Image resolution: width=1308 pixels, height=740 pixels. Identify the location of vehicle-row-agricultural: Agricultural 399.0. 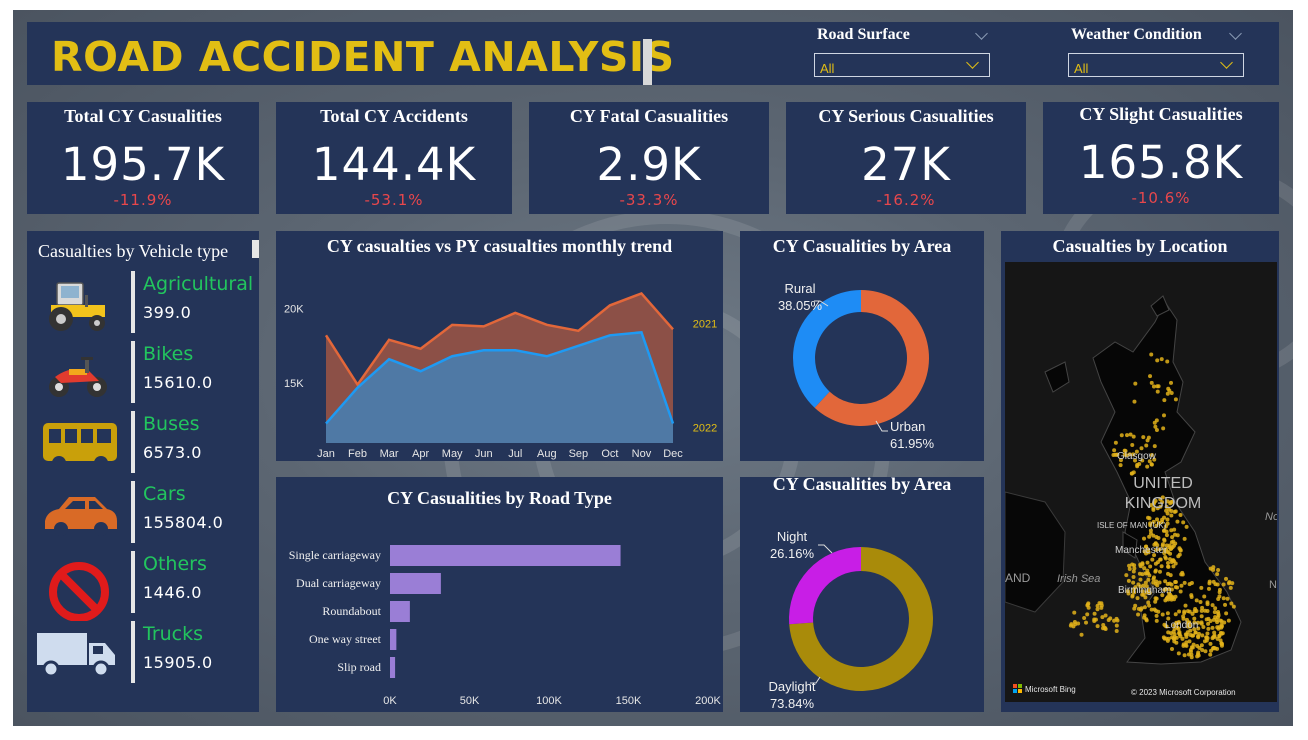
(143, 303).